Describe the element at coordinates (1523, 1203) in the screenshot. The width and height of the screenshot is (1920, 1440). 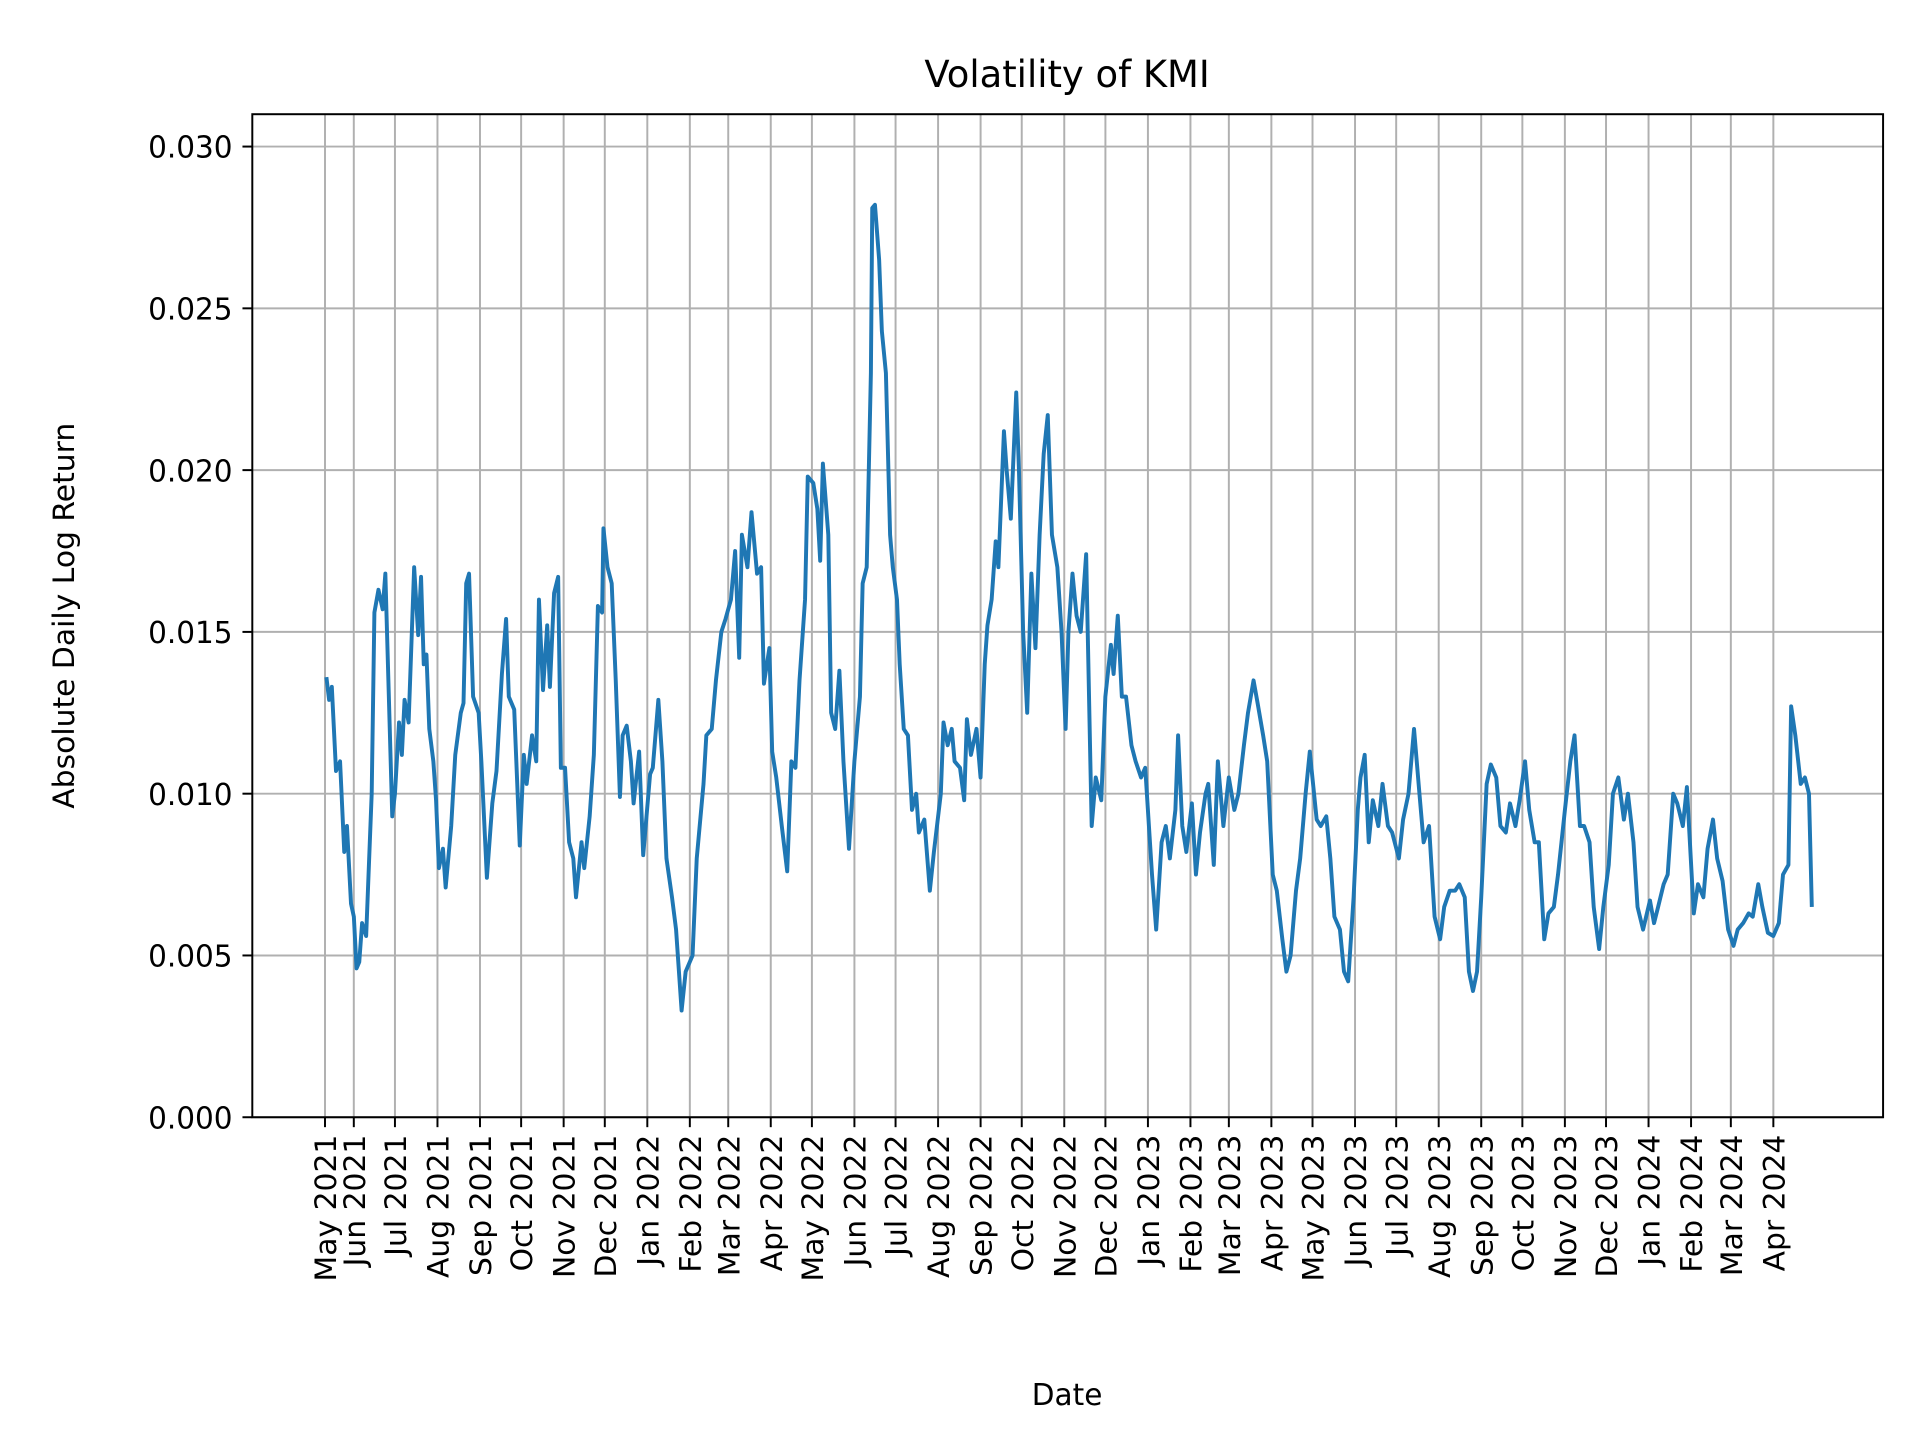
I see `x-tick-label: Oct 2023` at that location.